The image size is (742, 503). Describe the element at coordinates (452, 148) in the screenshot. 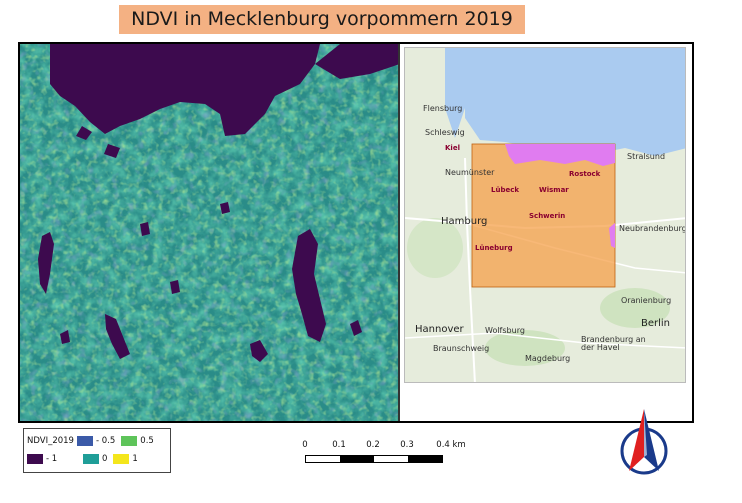

I see `city-label-kiel: Kiel` at that location.